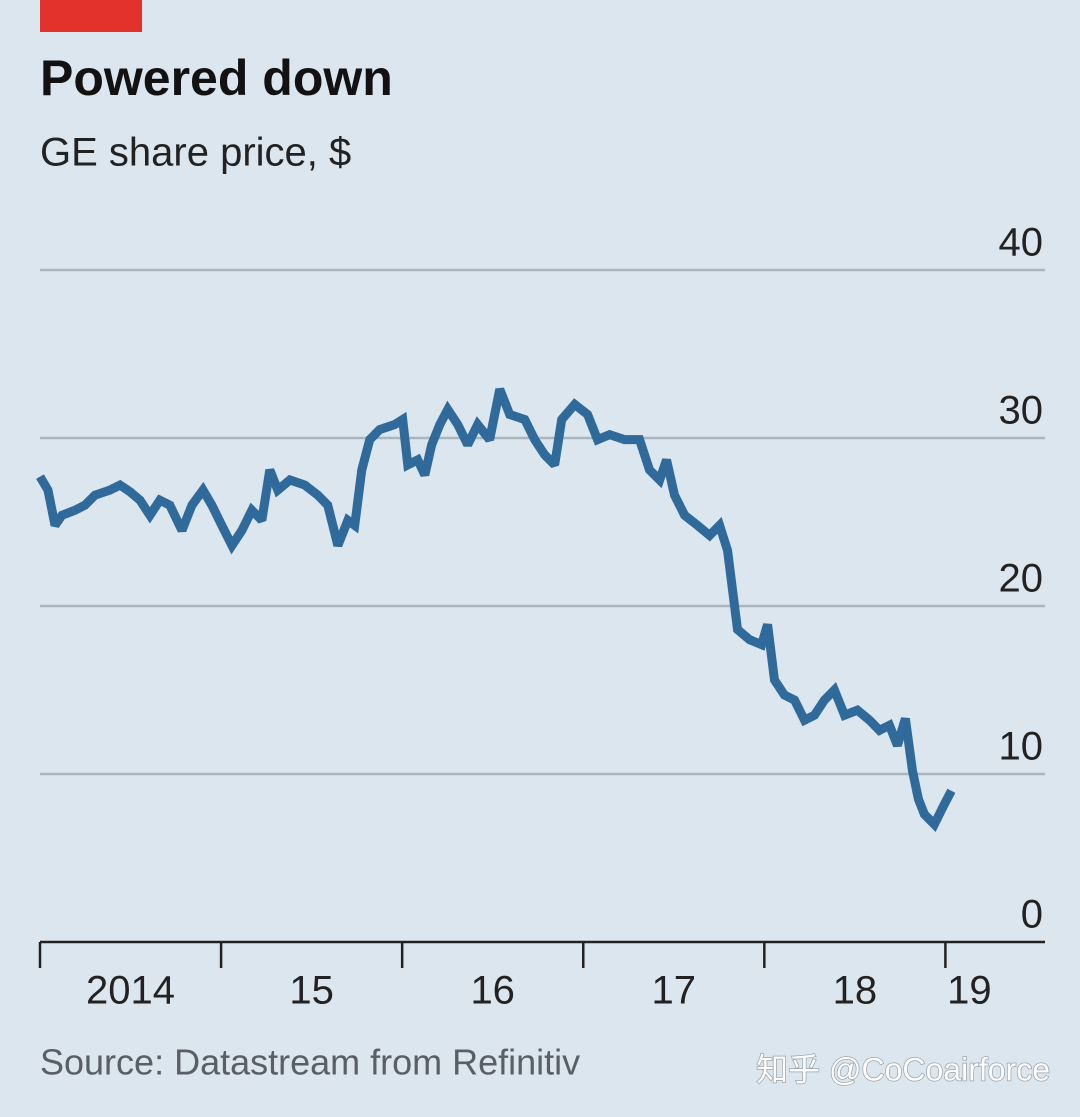  What do you see at coordinates (1021, 411) in the screenshot?
I see `y-tick-label: 30` at bounding box center [1021, 411].